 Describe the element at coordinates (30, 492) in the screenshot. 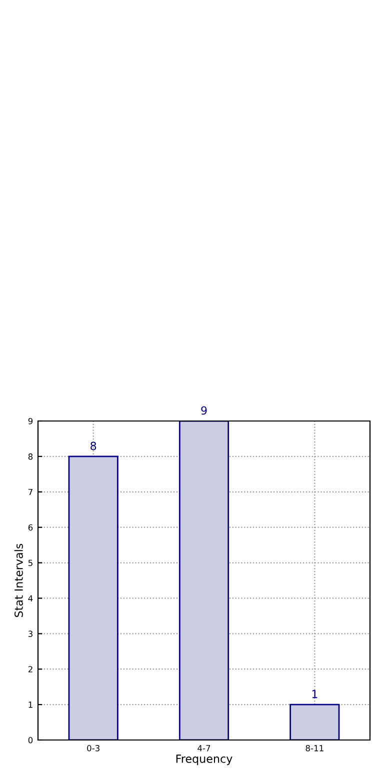

I see `y-tick-label: 7` at that location.